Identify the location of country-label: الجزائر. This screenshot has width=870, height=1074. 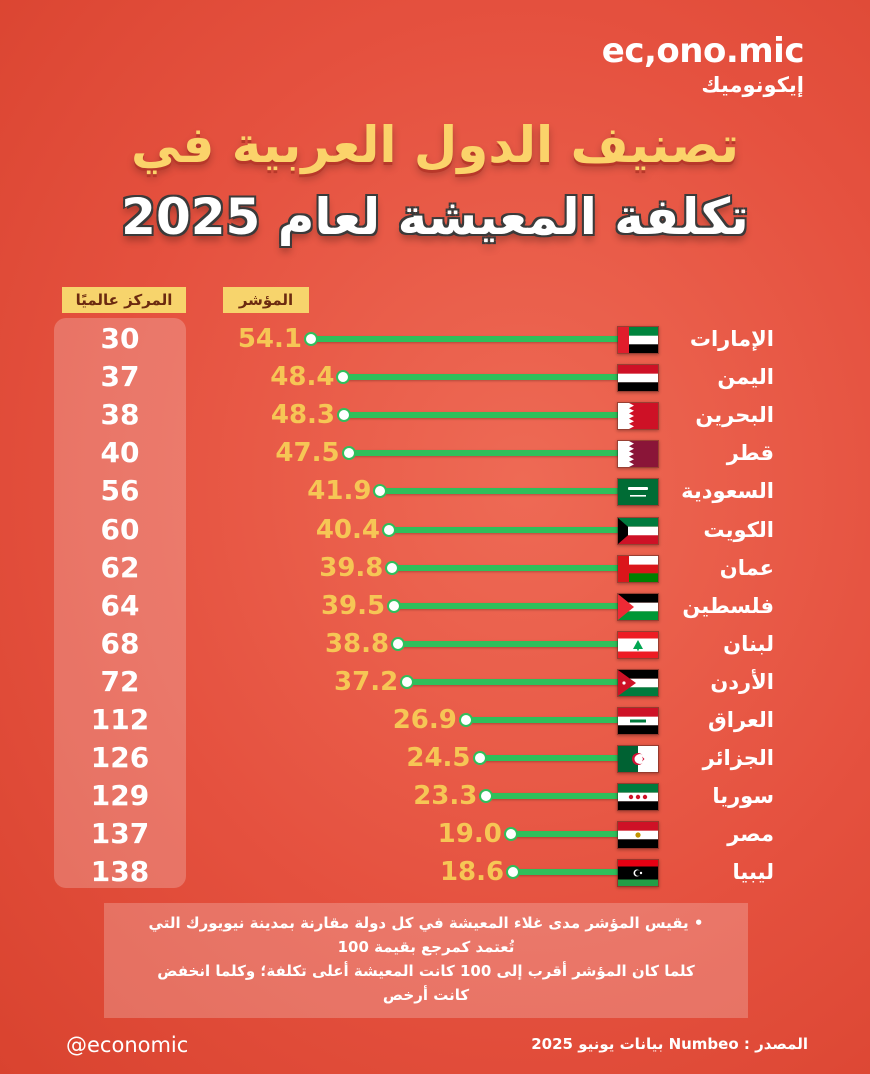
(738, 758).